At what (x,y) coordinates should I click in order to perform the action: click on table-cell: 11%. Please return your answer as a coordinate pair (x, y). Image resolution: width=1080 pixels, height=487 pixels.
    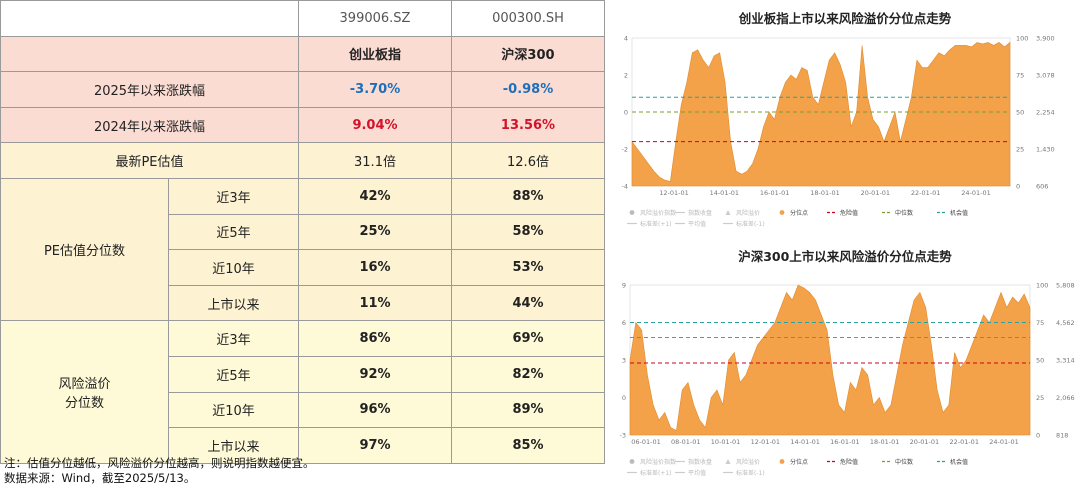
    Looking at the image, I should click on (375, 303).